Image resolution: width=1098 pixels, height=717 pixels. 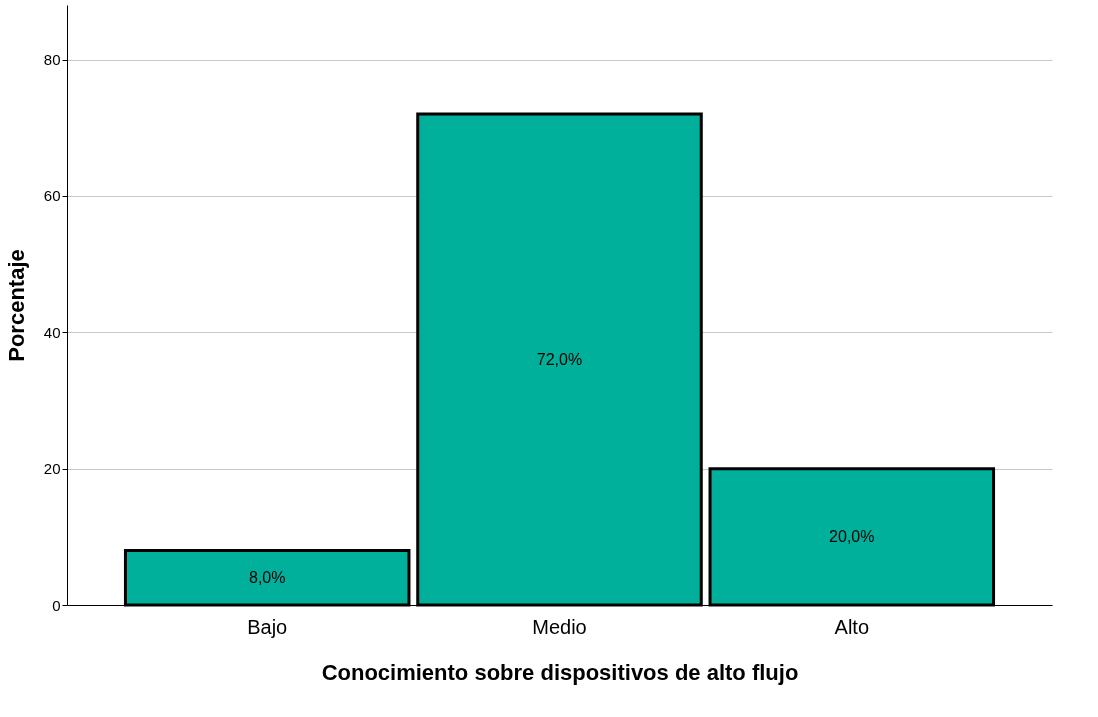 I want to click on data-label: 20,0%, so click(x=852, y=536).